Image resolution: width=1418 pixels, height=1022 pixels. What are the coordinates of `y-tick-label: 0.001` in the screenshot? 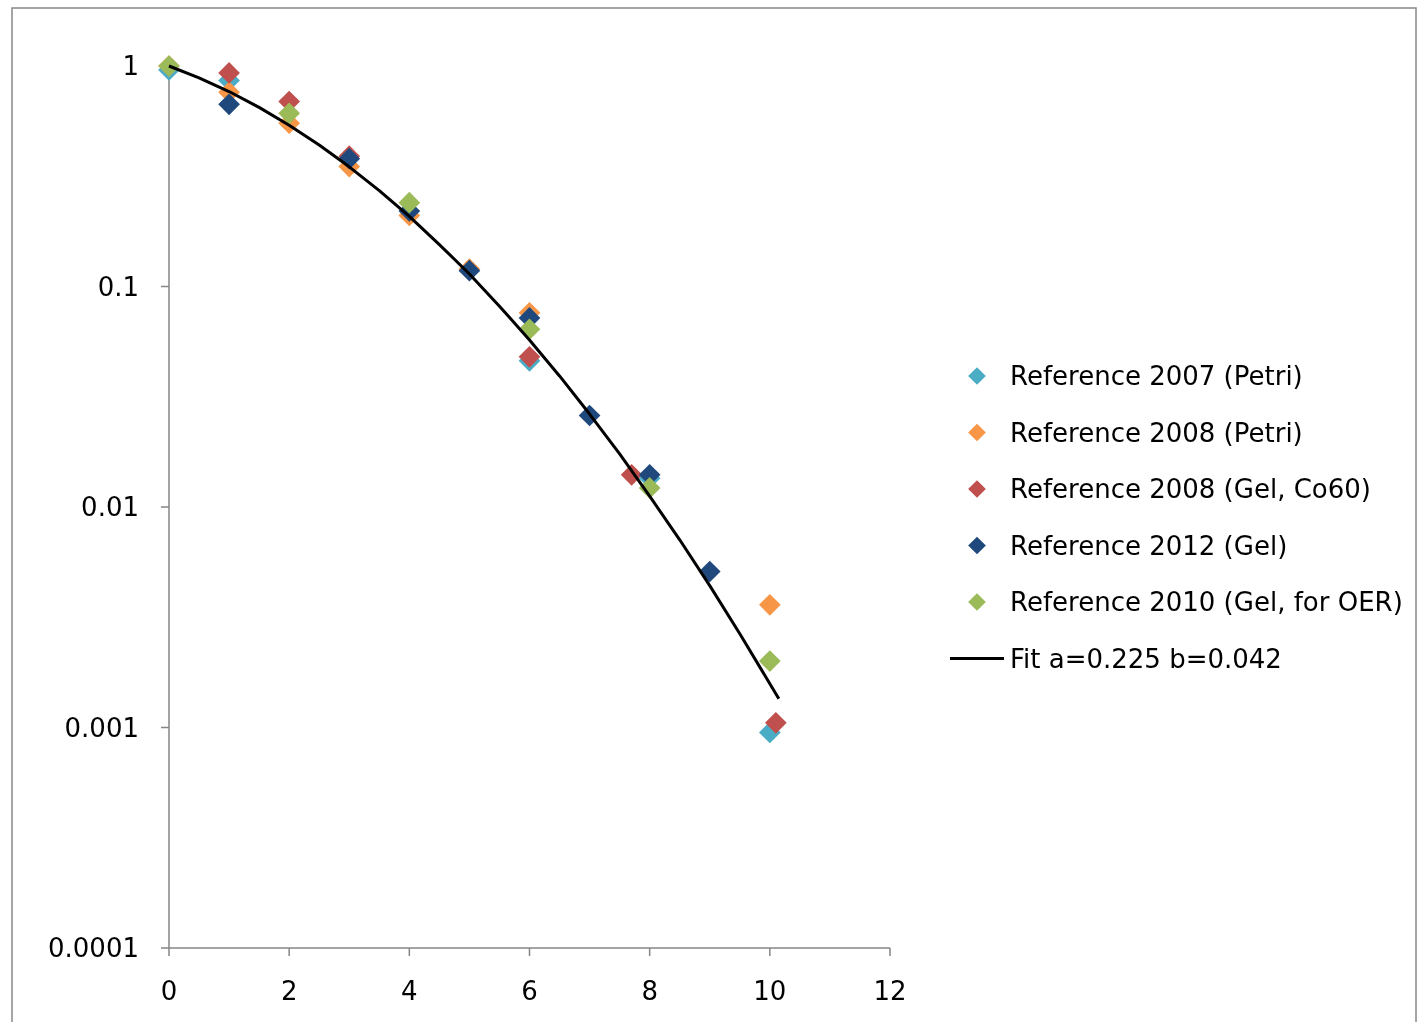 It's located at (101, 727).